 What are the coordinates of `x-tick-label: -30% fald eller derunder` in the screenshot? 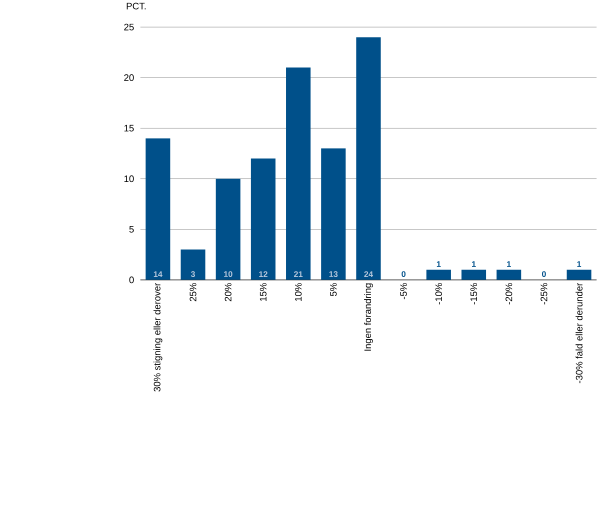 It's located at (579, 332).